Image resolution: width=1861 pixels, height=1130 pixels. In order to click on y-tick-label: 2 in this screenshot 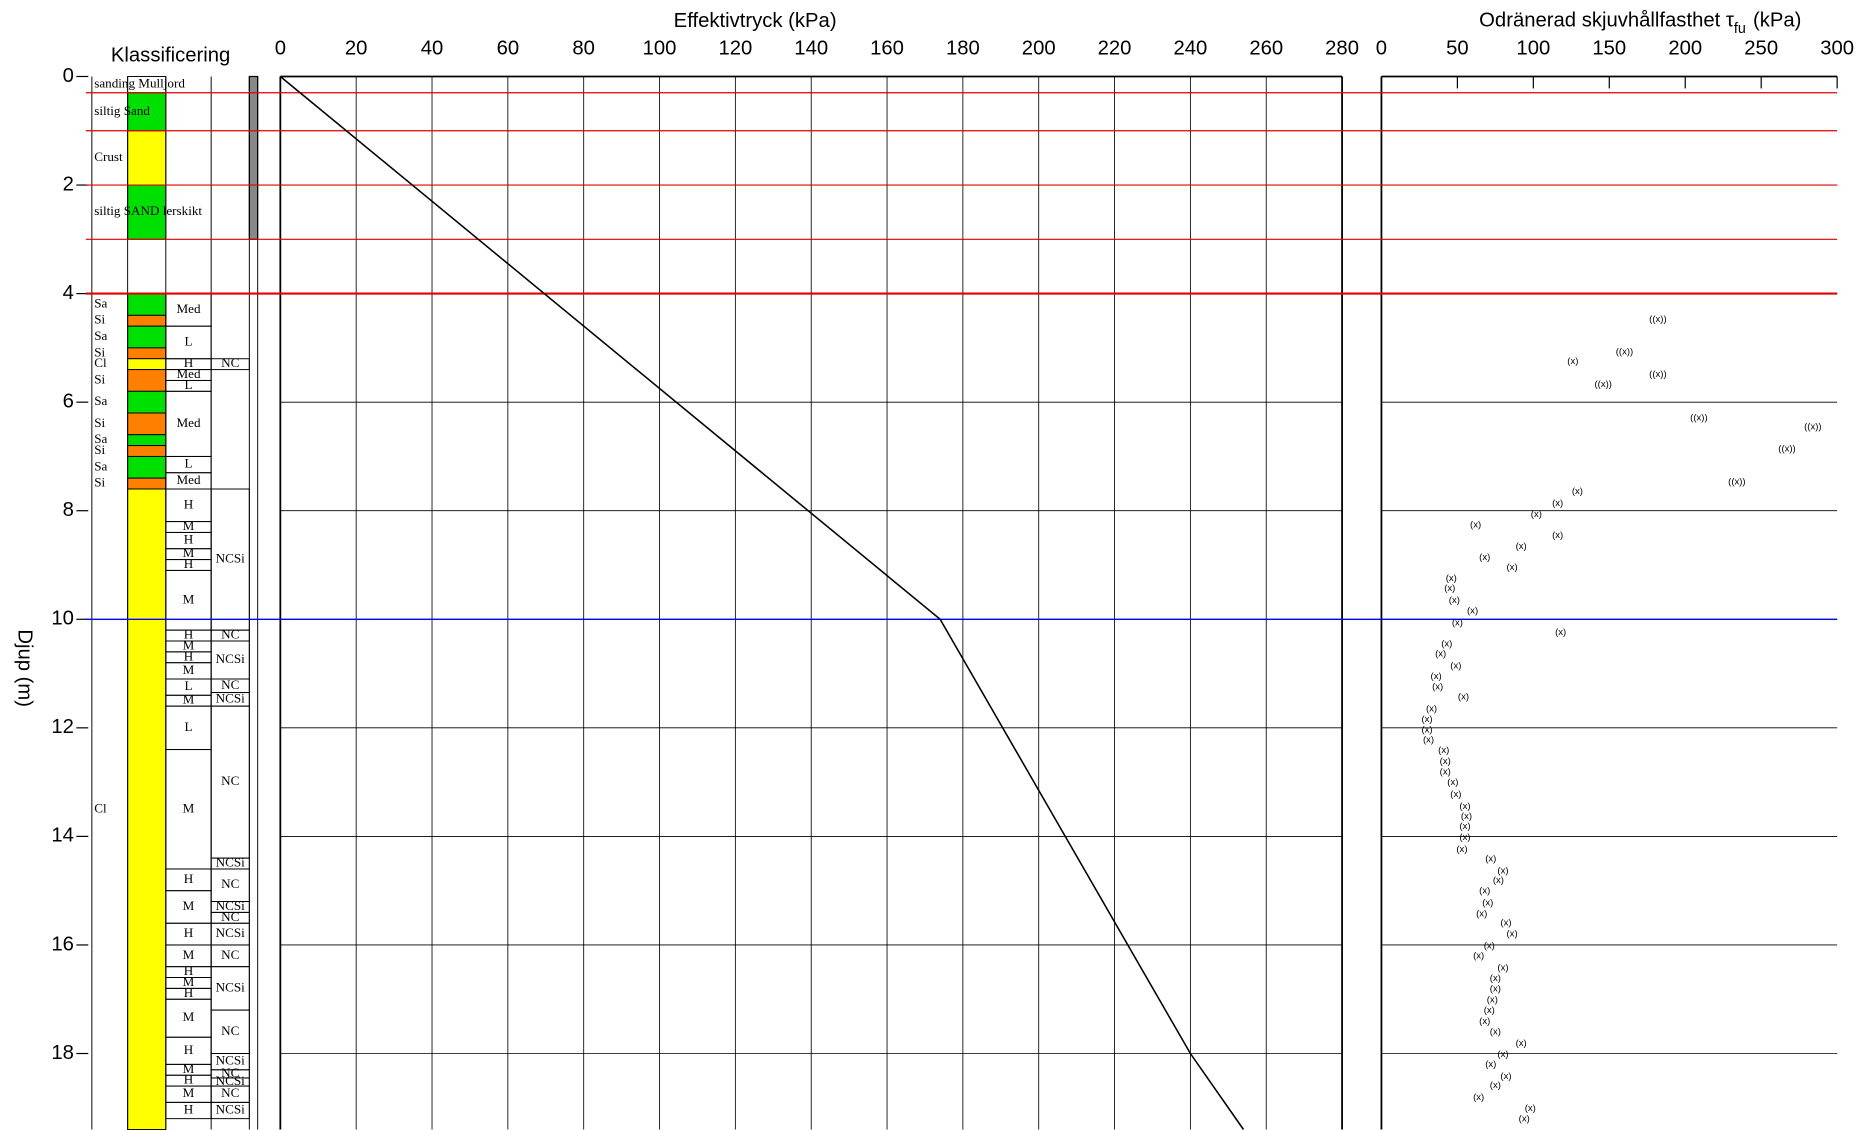, I will do `click(68, 184)`.